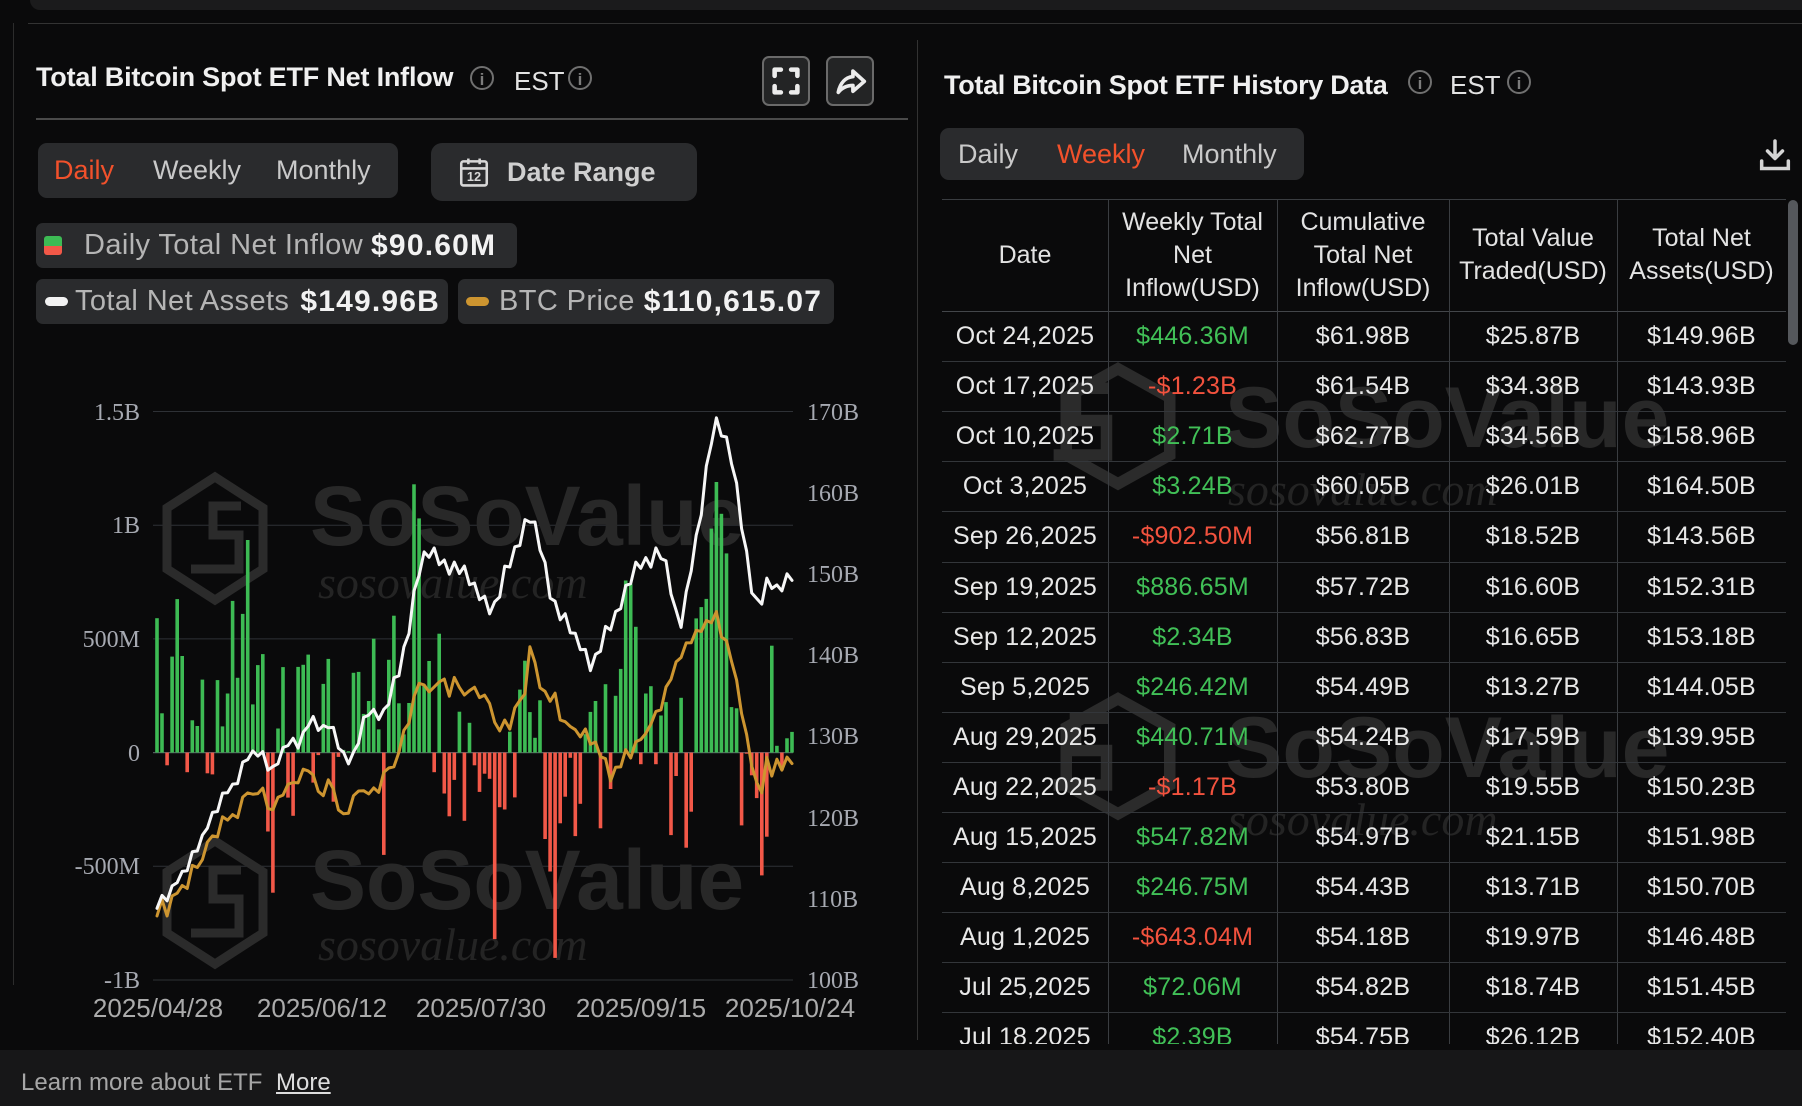  What do you see at coordinates (833, 819) in the screenshot?
I see `svg-text: 120B` at bounding box center [833, 819].